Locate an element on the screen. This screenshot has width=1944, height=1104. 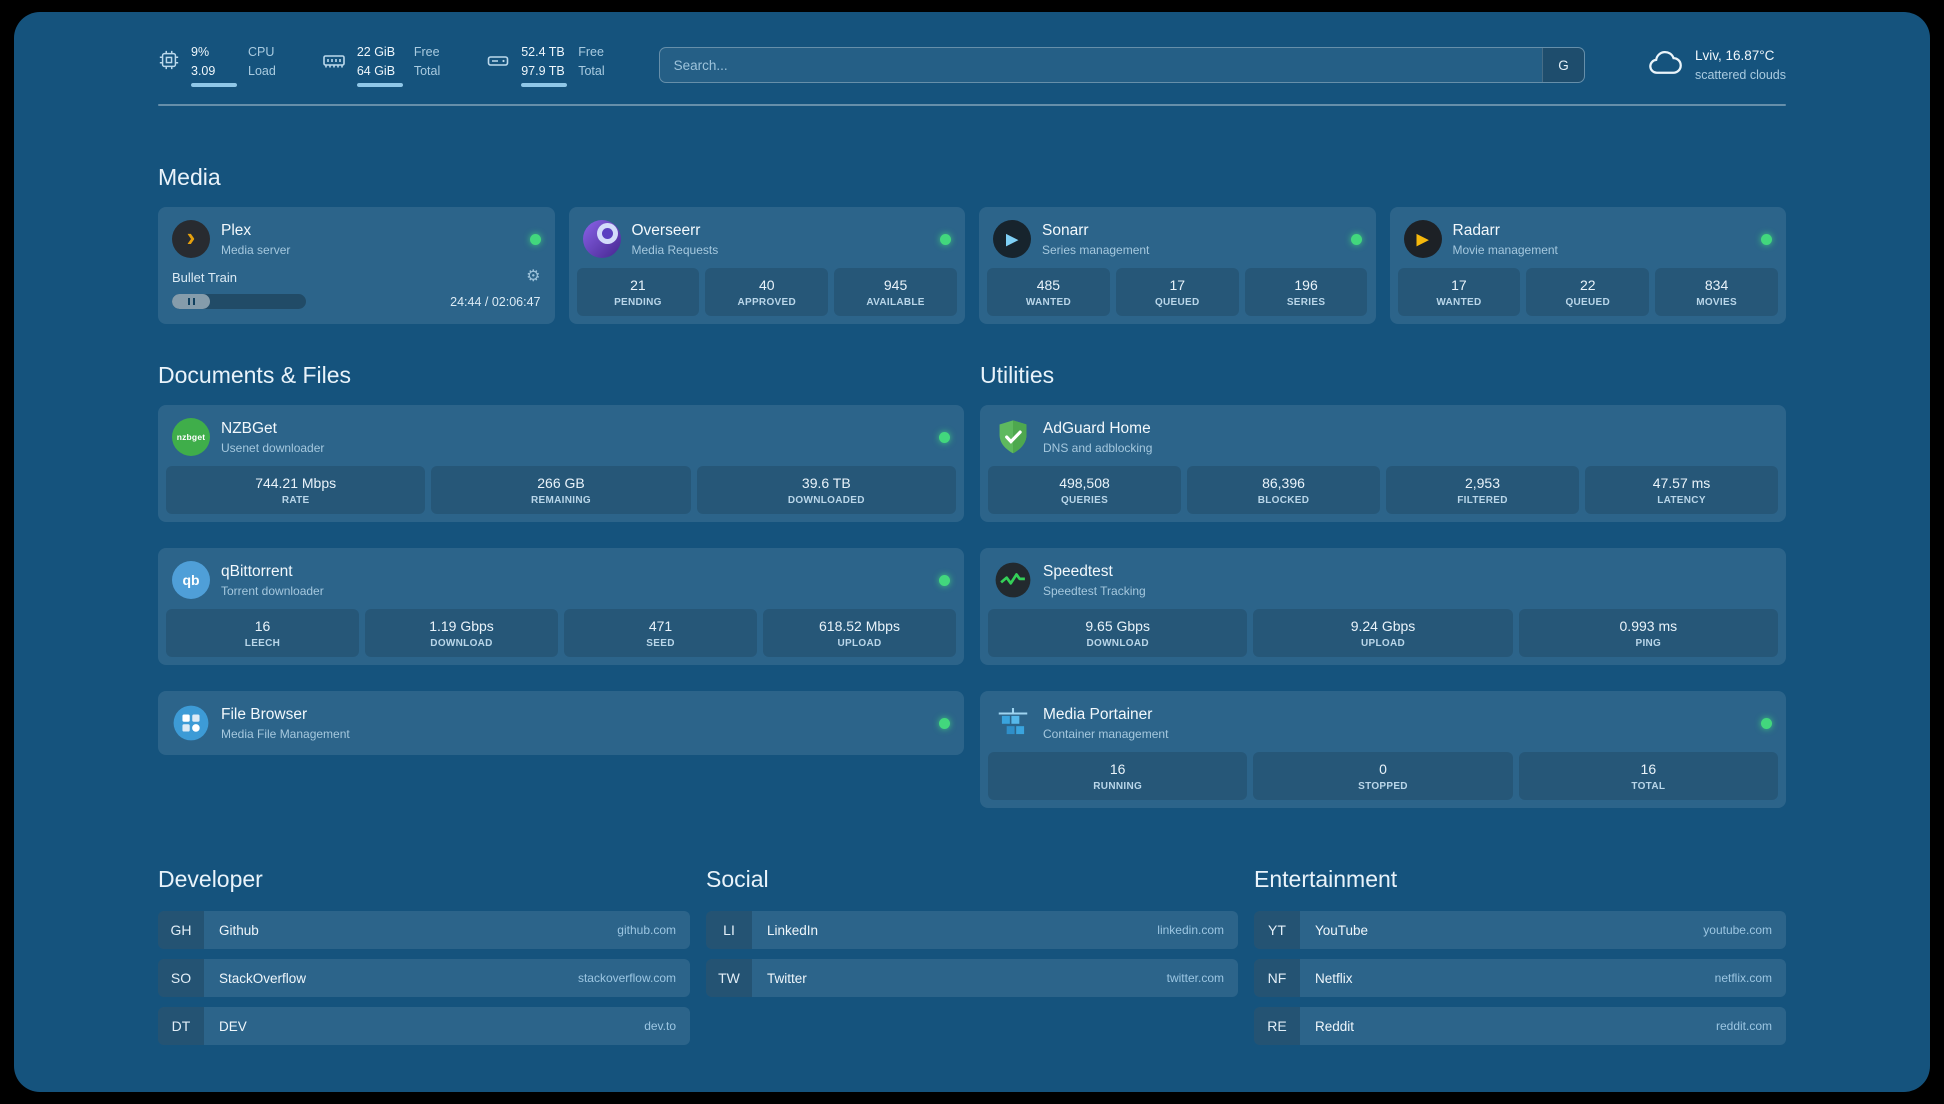
bookmark-name: Github is located at coordinates (239, 930).